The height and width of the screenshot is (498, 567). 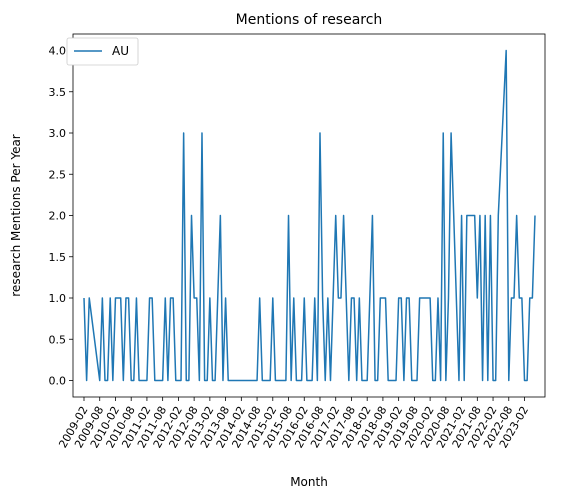 I want to click on y-tick-label: 2.5, so click(x=58, y=174).